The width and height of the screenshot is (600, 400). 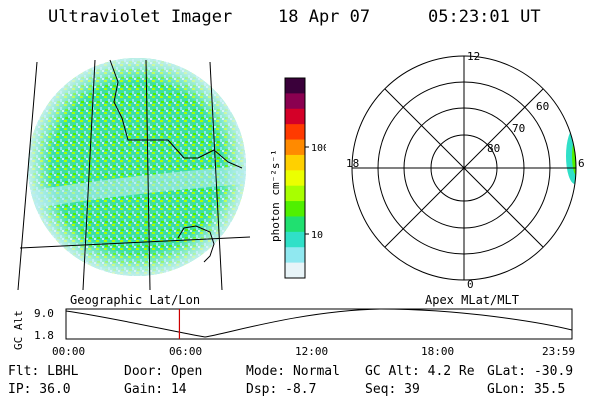 What do you see at coordinates (43, 371) in the screenshot?
I see `status-filter: Flt: LBHL` at bounding box center [43, 371].